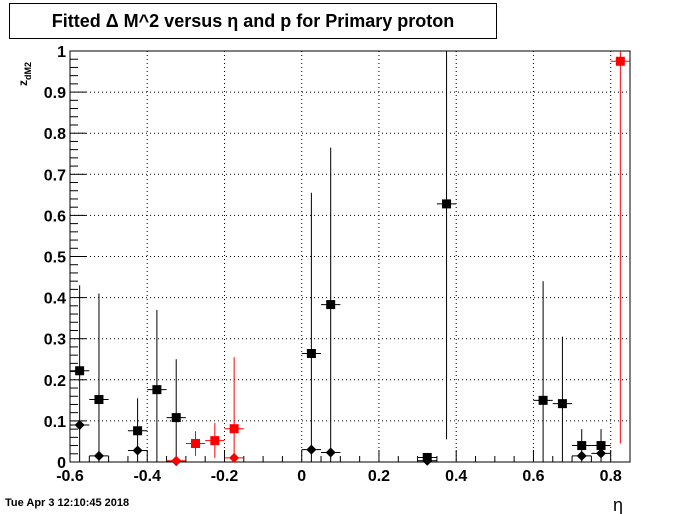 This screenshot has height=514, width=700. Describe the element at coordinates (618, 504) in the screenshot. I see `x-axis-label: η` at that location.